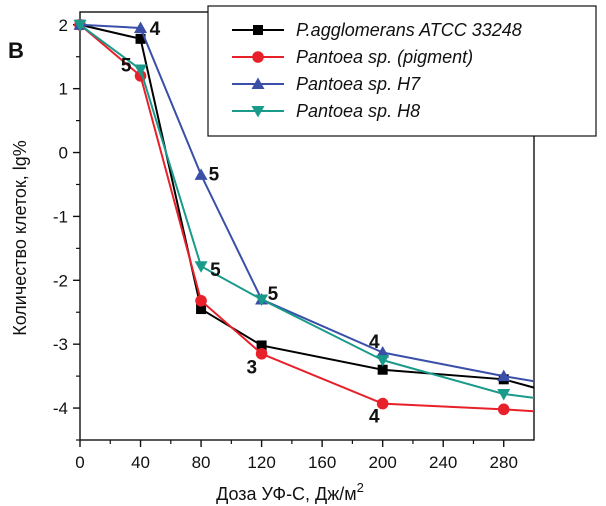  Describe the element at coordinates (251, 368) in the screenshot. I see `point-annotation: 3` at that location.